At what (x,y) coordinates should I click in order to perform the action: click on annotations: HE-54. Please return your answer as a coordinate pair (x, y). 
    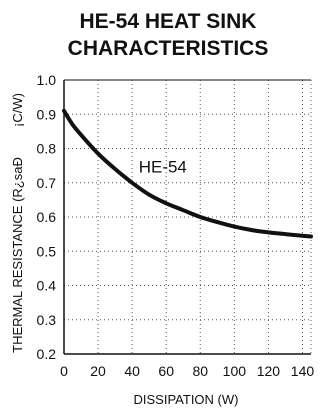
    Looking at the image, I should click on (163, 166).